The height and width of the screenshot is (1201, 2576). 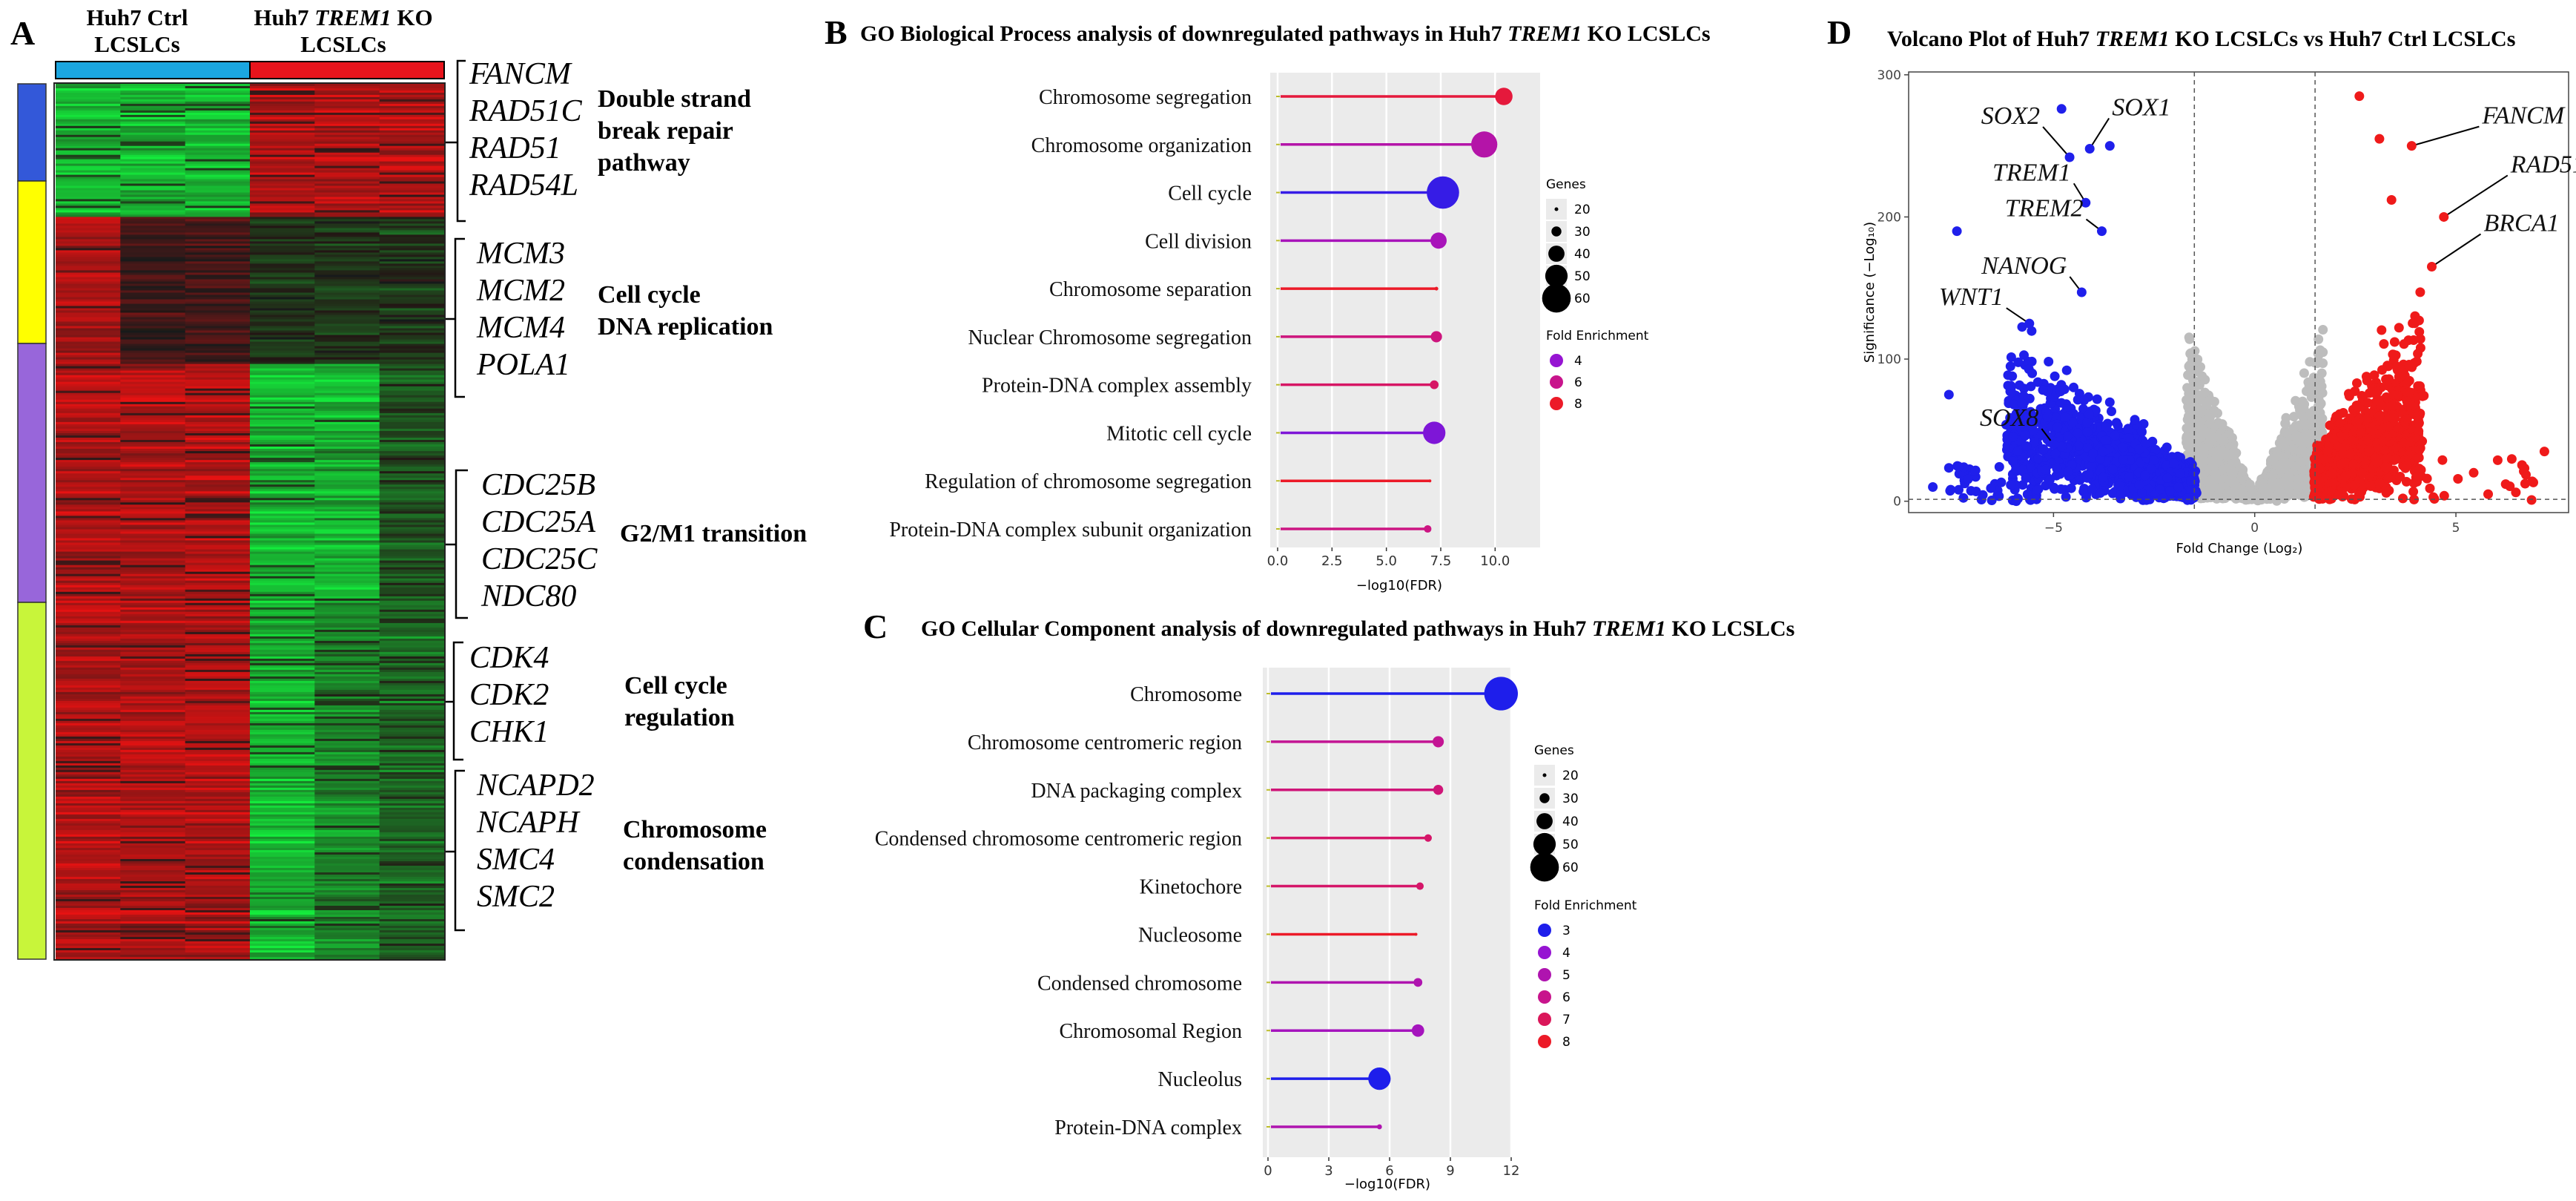 I want to click on ctrl-group-label-line2: LCSLCs, so click(x=136, y=44).